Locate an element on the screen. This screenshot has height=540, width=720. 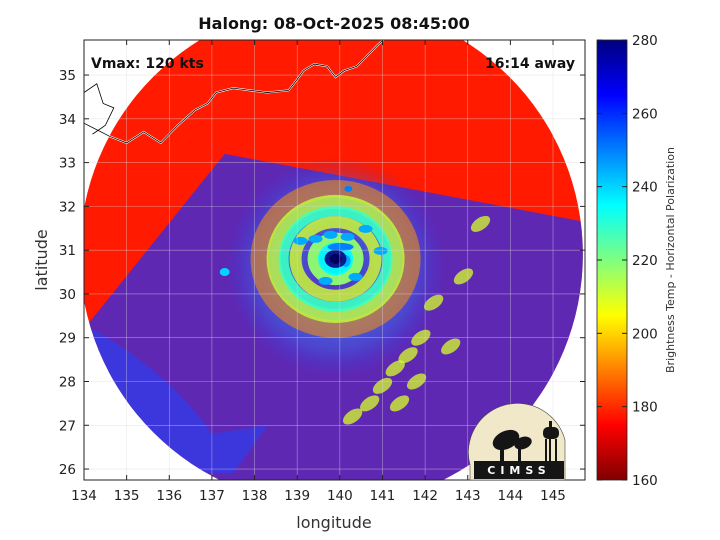
logo-banner is located at coordinates (519, 470).